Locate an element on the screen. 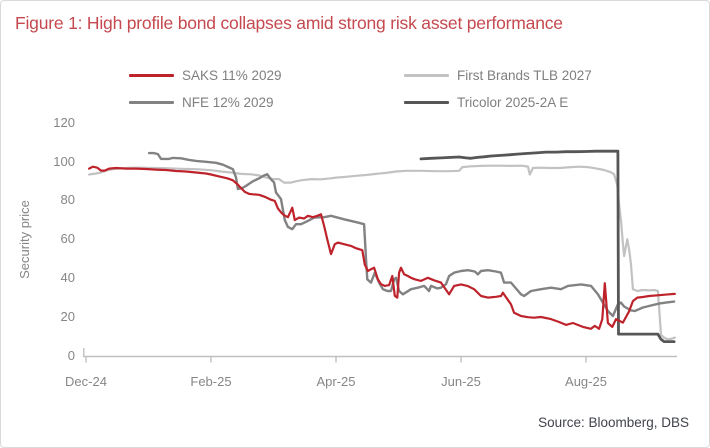 This screenshot has height=448, width=710. legend-label: First Brands TLB 2027 is located at coordinates (524, 75).